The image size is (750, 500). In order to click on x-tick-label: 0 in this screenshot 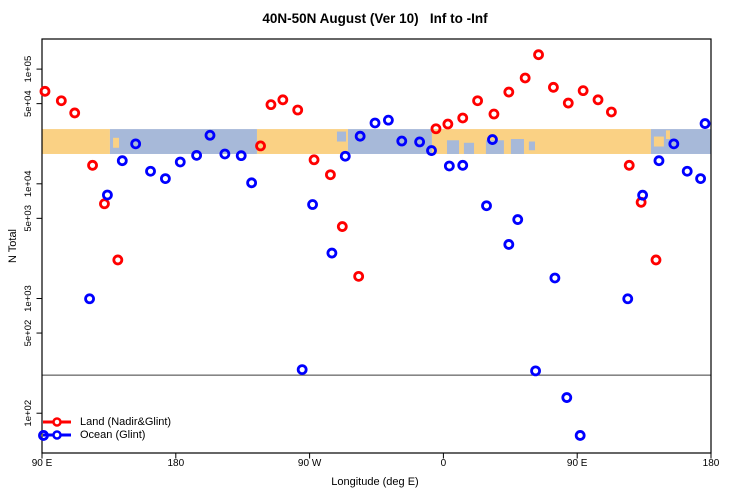, I will do `click(444, 463)`.